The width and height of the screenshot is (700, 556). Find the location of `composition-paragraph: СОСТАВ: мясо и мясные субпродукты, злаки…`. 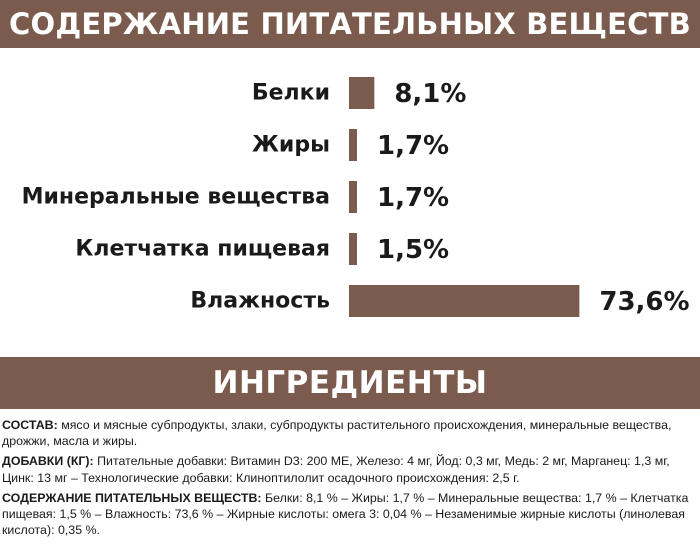

composition-paragraph: СОСТАВ: мясо и мясные субпродукты, злаки… is located at coordinates (347, 433).